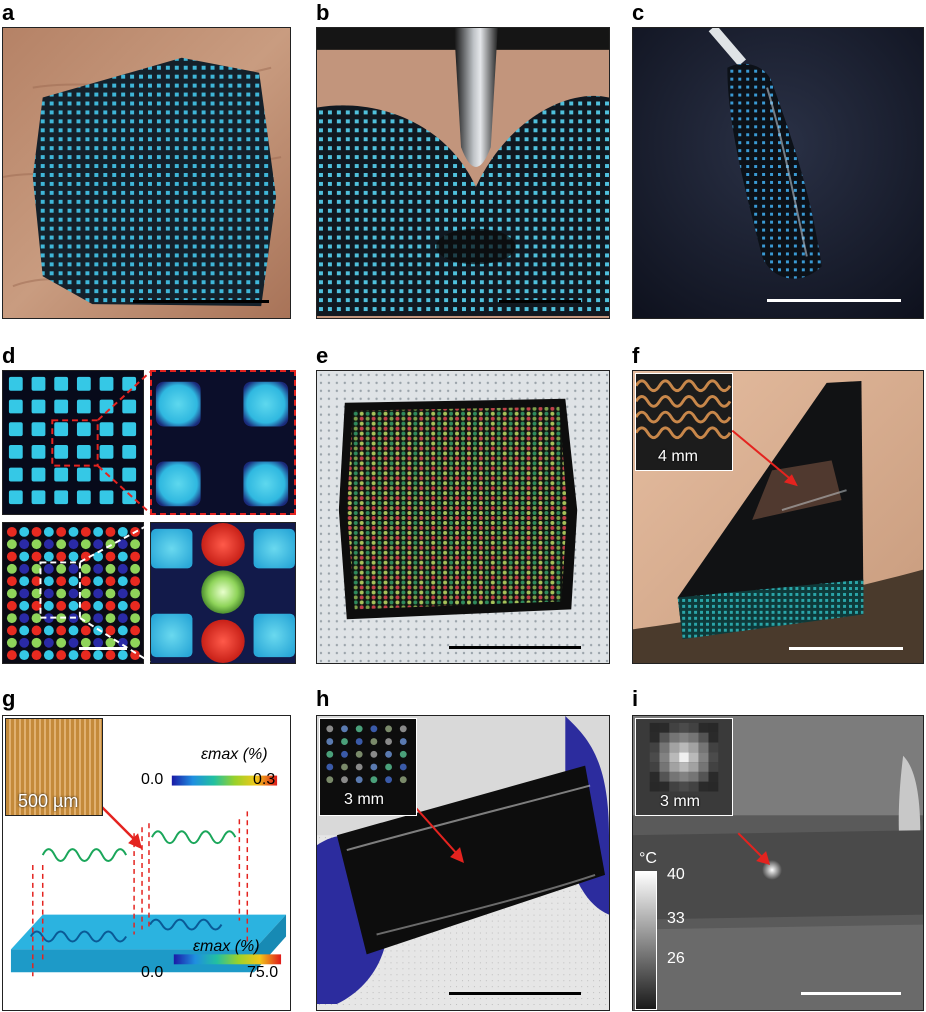 Image resolution: width=926 pixels, height=1012 pixels. I want to click on panel-label-g: g, so click(9, 698).